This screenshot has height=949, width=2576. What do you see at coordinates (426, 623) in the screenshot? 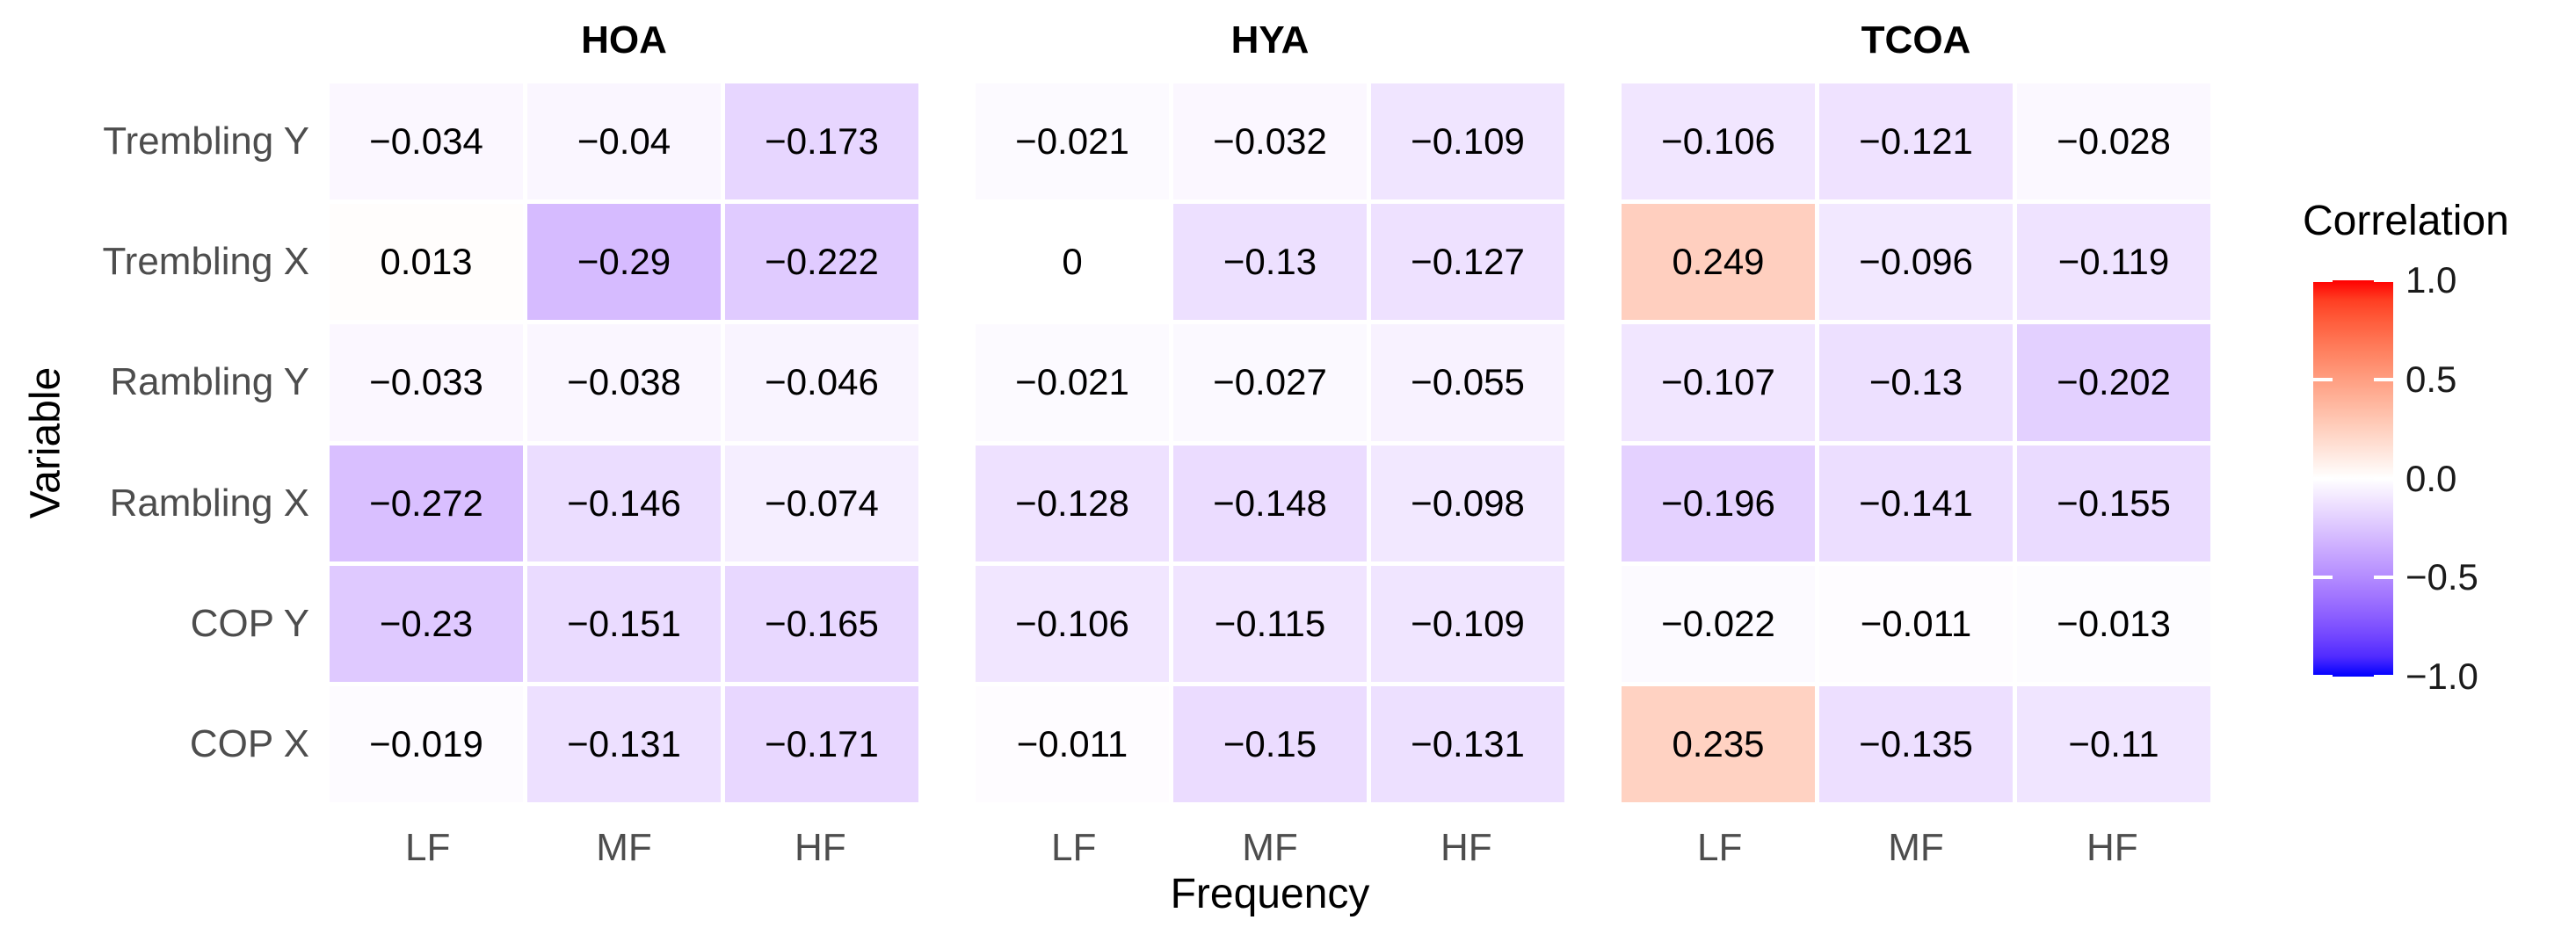
I see `heatmap-cell: −0.23` at bounding box center [426, 623].